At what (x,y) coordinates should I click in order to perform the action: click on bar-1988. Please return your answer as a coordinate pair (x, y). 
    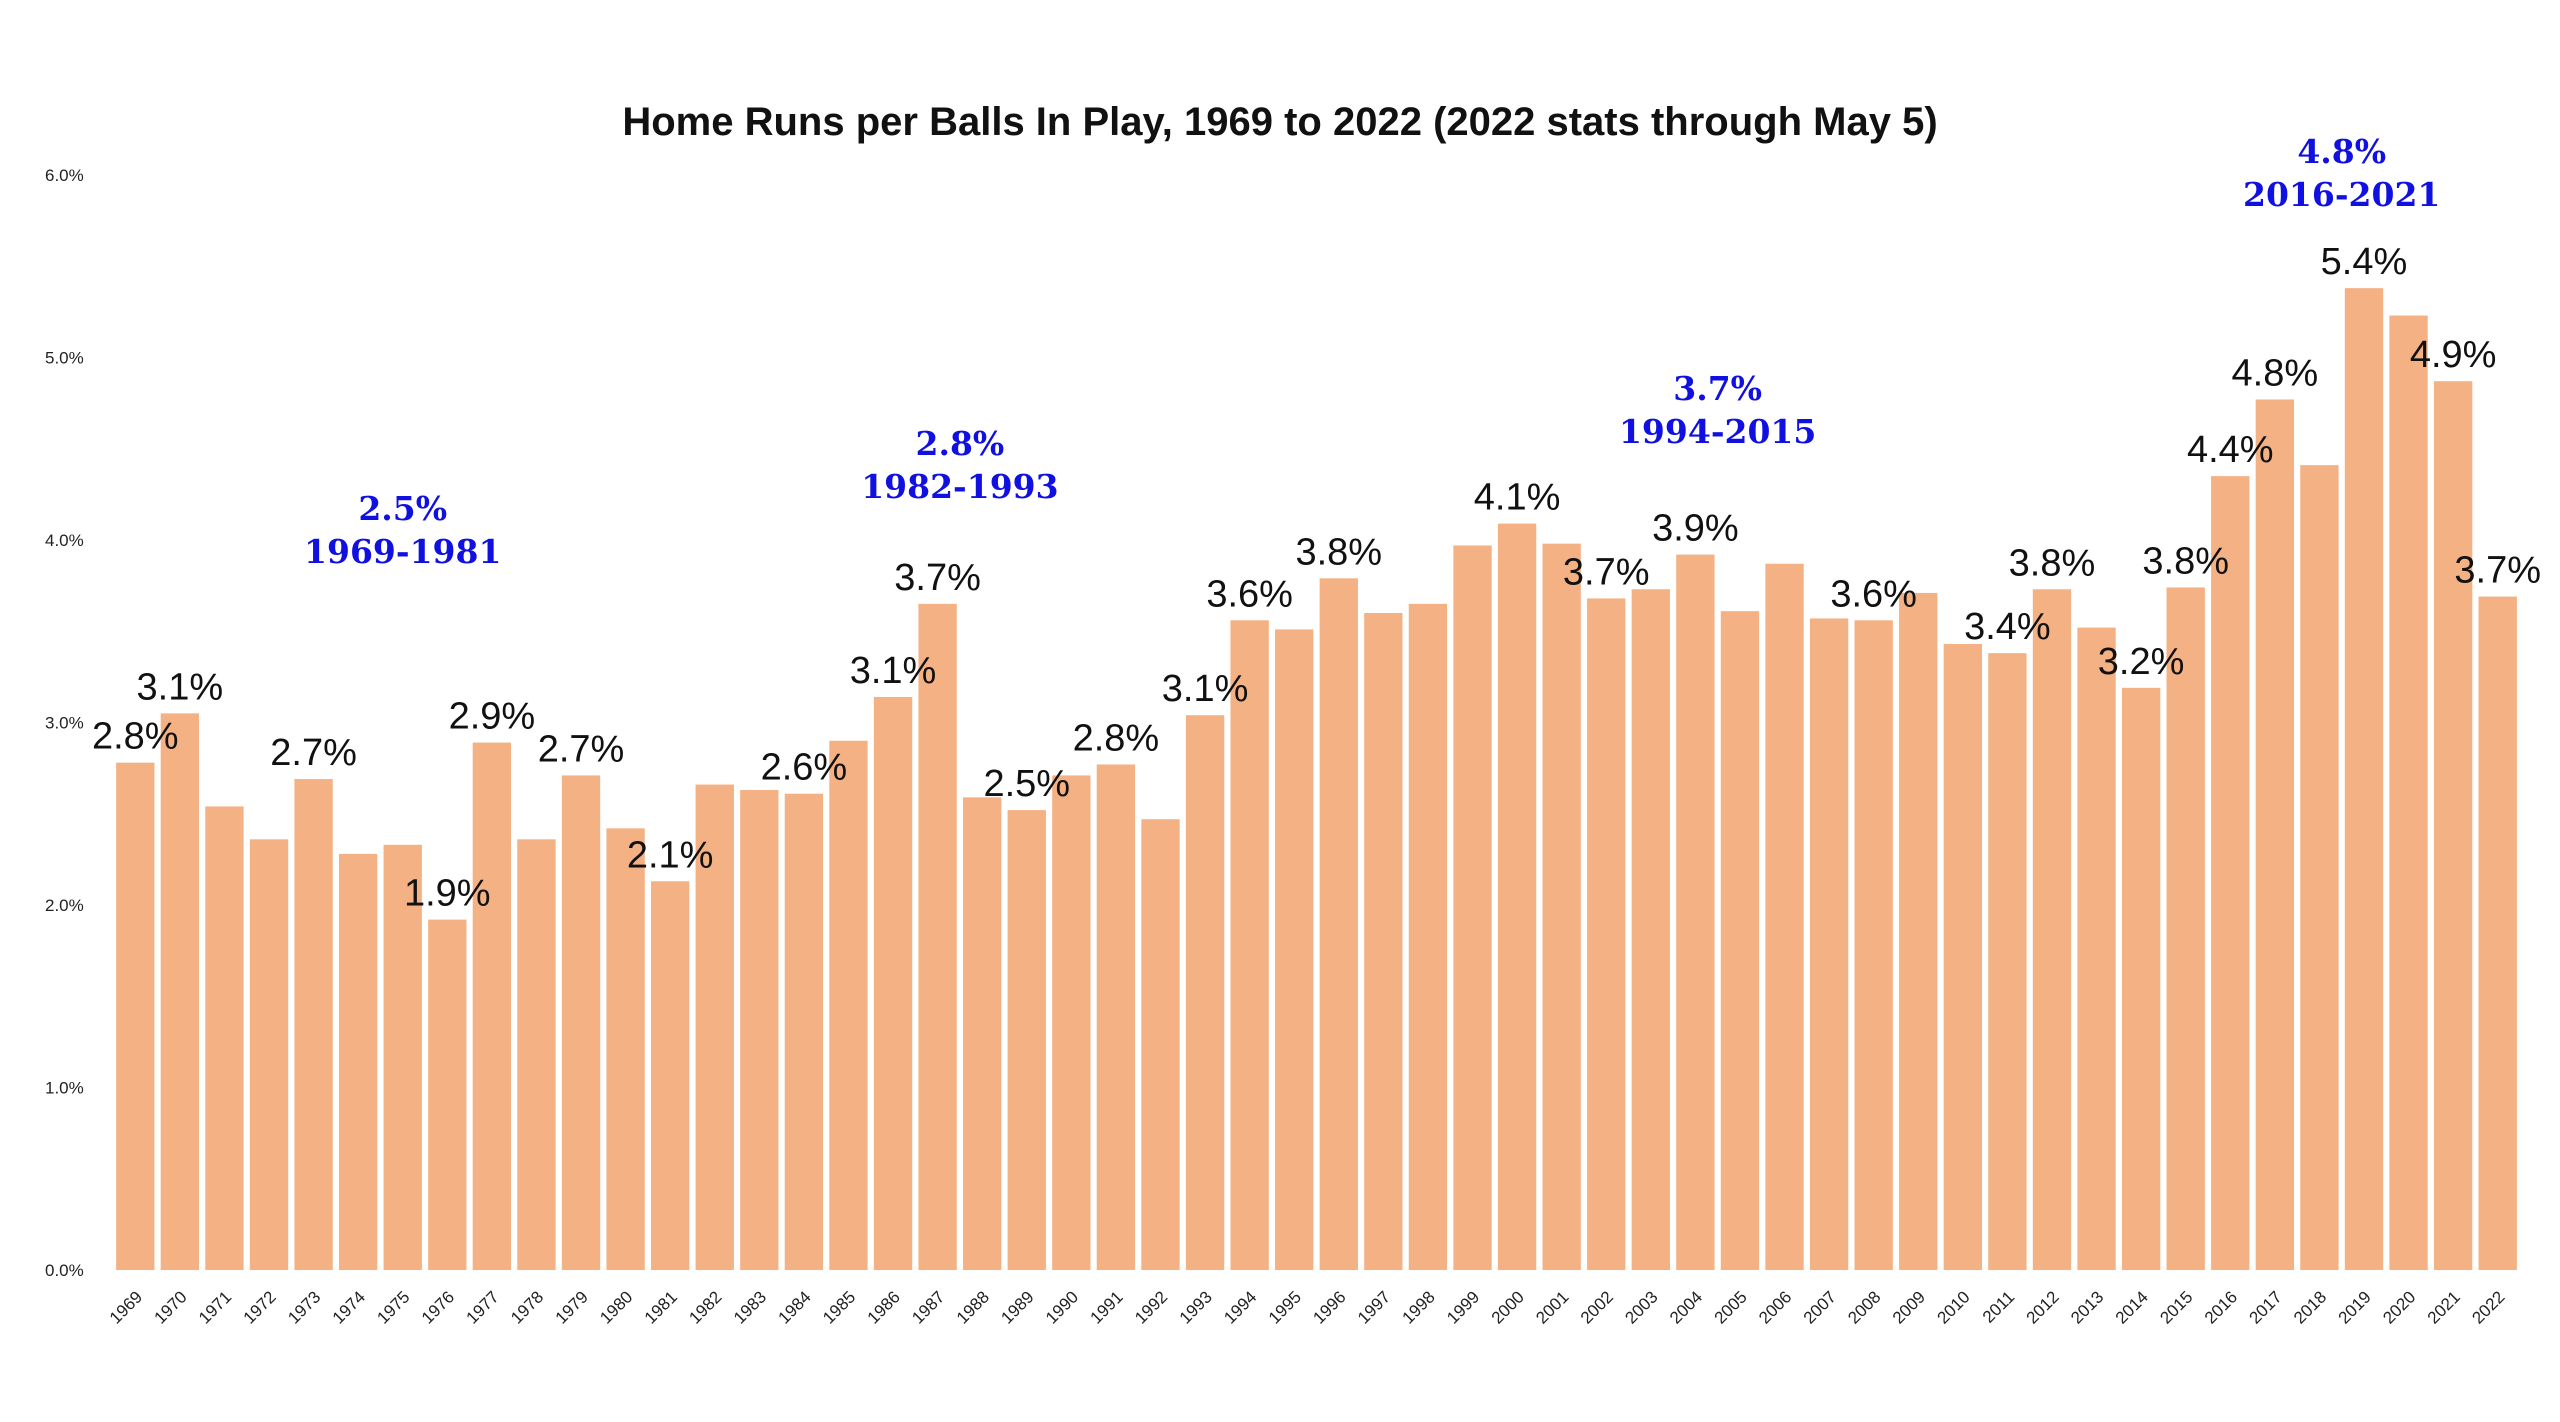
    Looking at the image, I should click on (982, 1033).